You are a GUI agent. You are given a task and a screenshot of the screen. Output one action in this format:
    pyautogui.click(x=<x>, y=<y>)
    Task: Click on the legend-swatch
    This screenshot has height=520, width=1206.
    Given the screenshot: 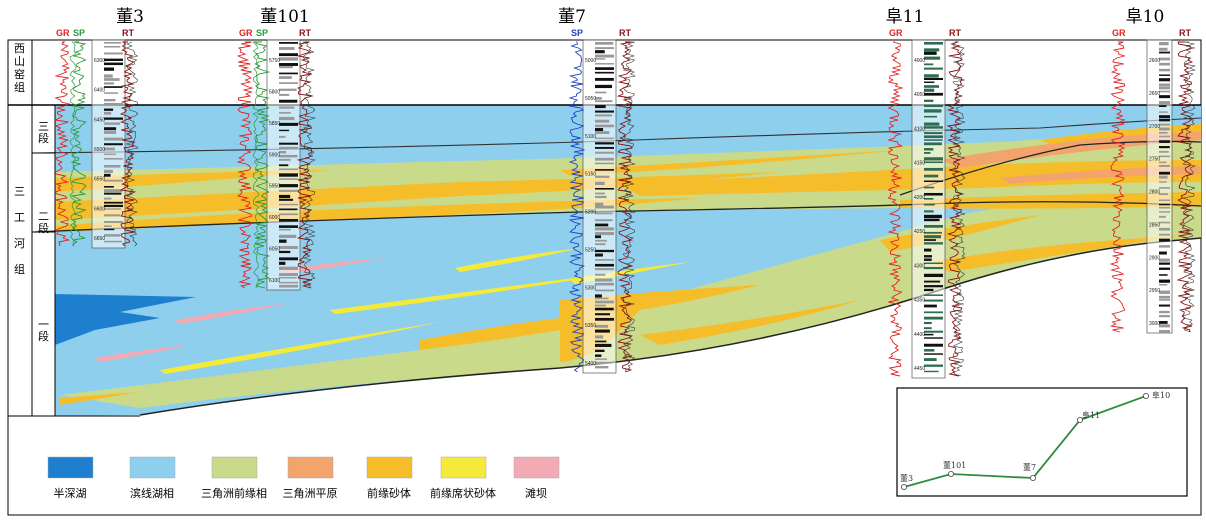 What is the action you would take?
    pyautogui.click(x=389, y=467)
    